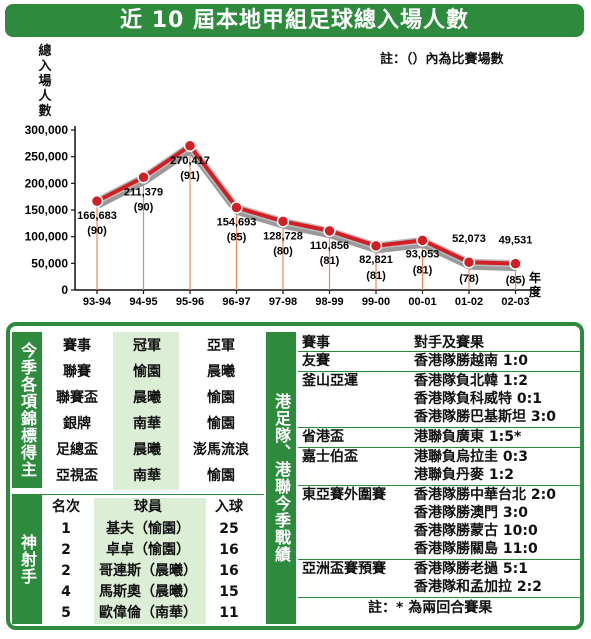  What do you see at coordinates (221, 346) in the screenshot?
I see `honours-header: 亞軍` at bounding box center [221, 346].